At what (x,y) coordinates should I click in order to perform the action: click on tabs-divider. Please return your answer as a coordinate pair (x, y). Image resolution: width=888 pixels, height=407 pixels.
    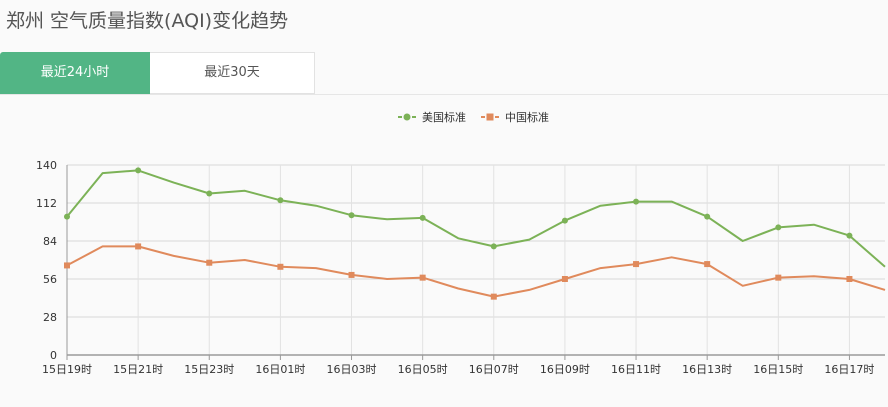
    Looking at the image, I should click on (444, 94).